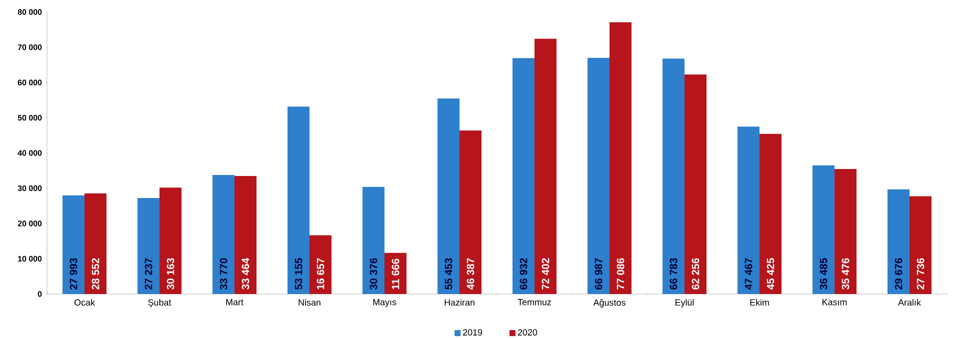  I want to click on x-tick-label: Nisan, so click(309, 302).